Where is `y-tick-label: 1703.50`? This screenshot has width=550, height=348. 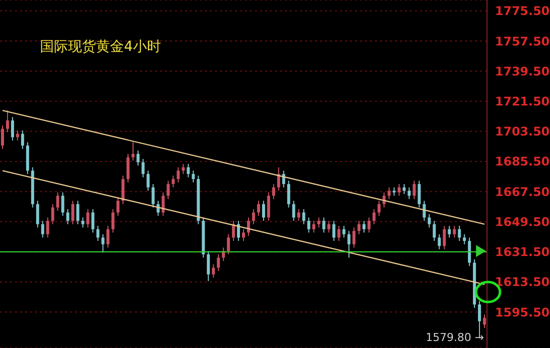 y-tick-label: 1703.50 is located at coordinates (522, 131).